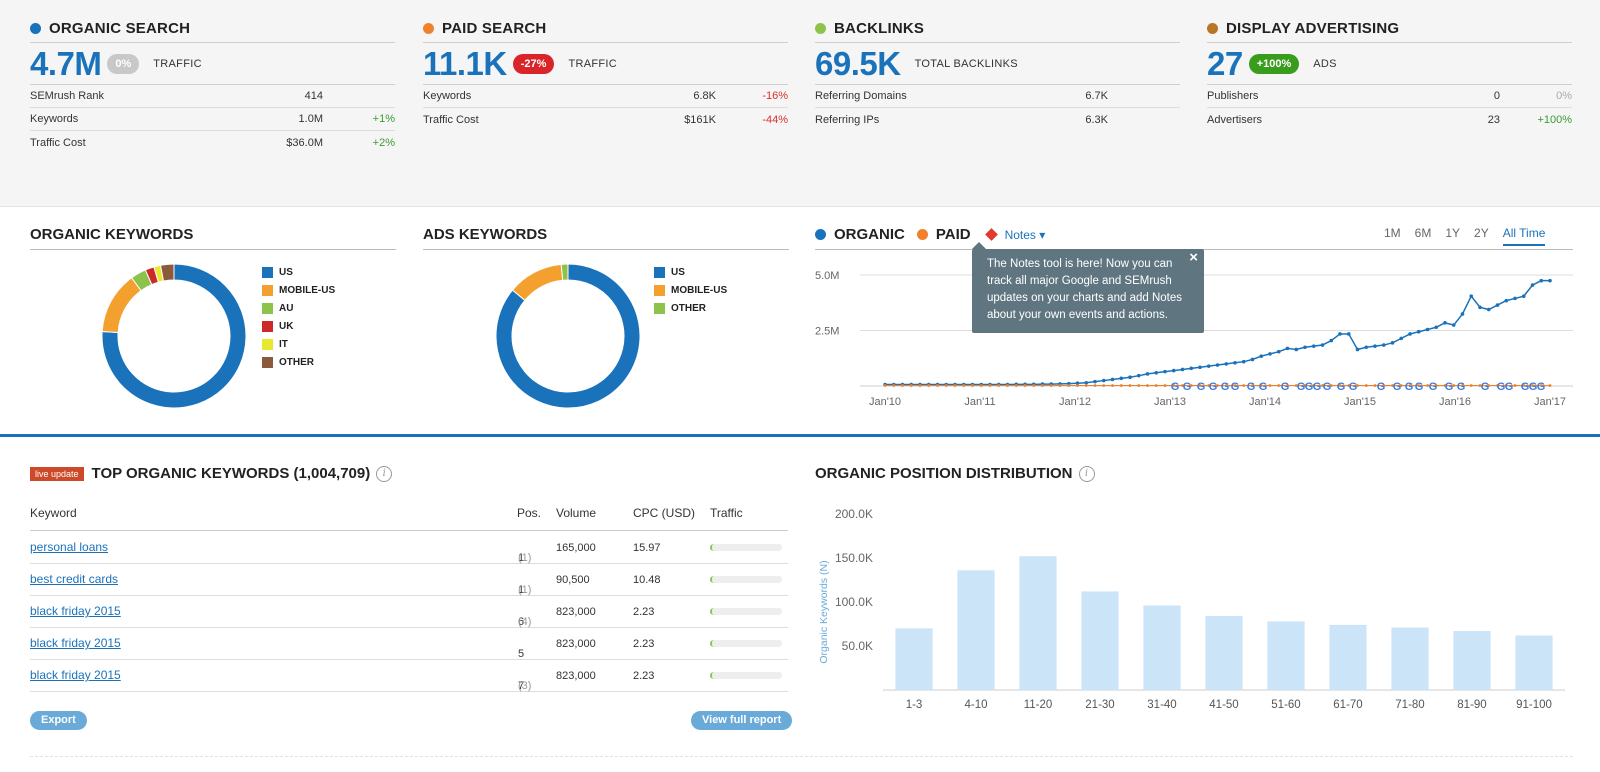 This screenshot has height=772, width=1600. I want to click on summary-value: 69.5K, so click(858, 63).